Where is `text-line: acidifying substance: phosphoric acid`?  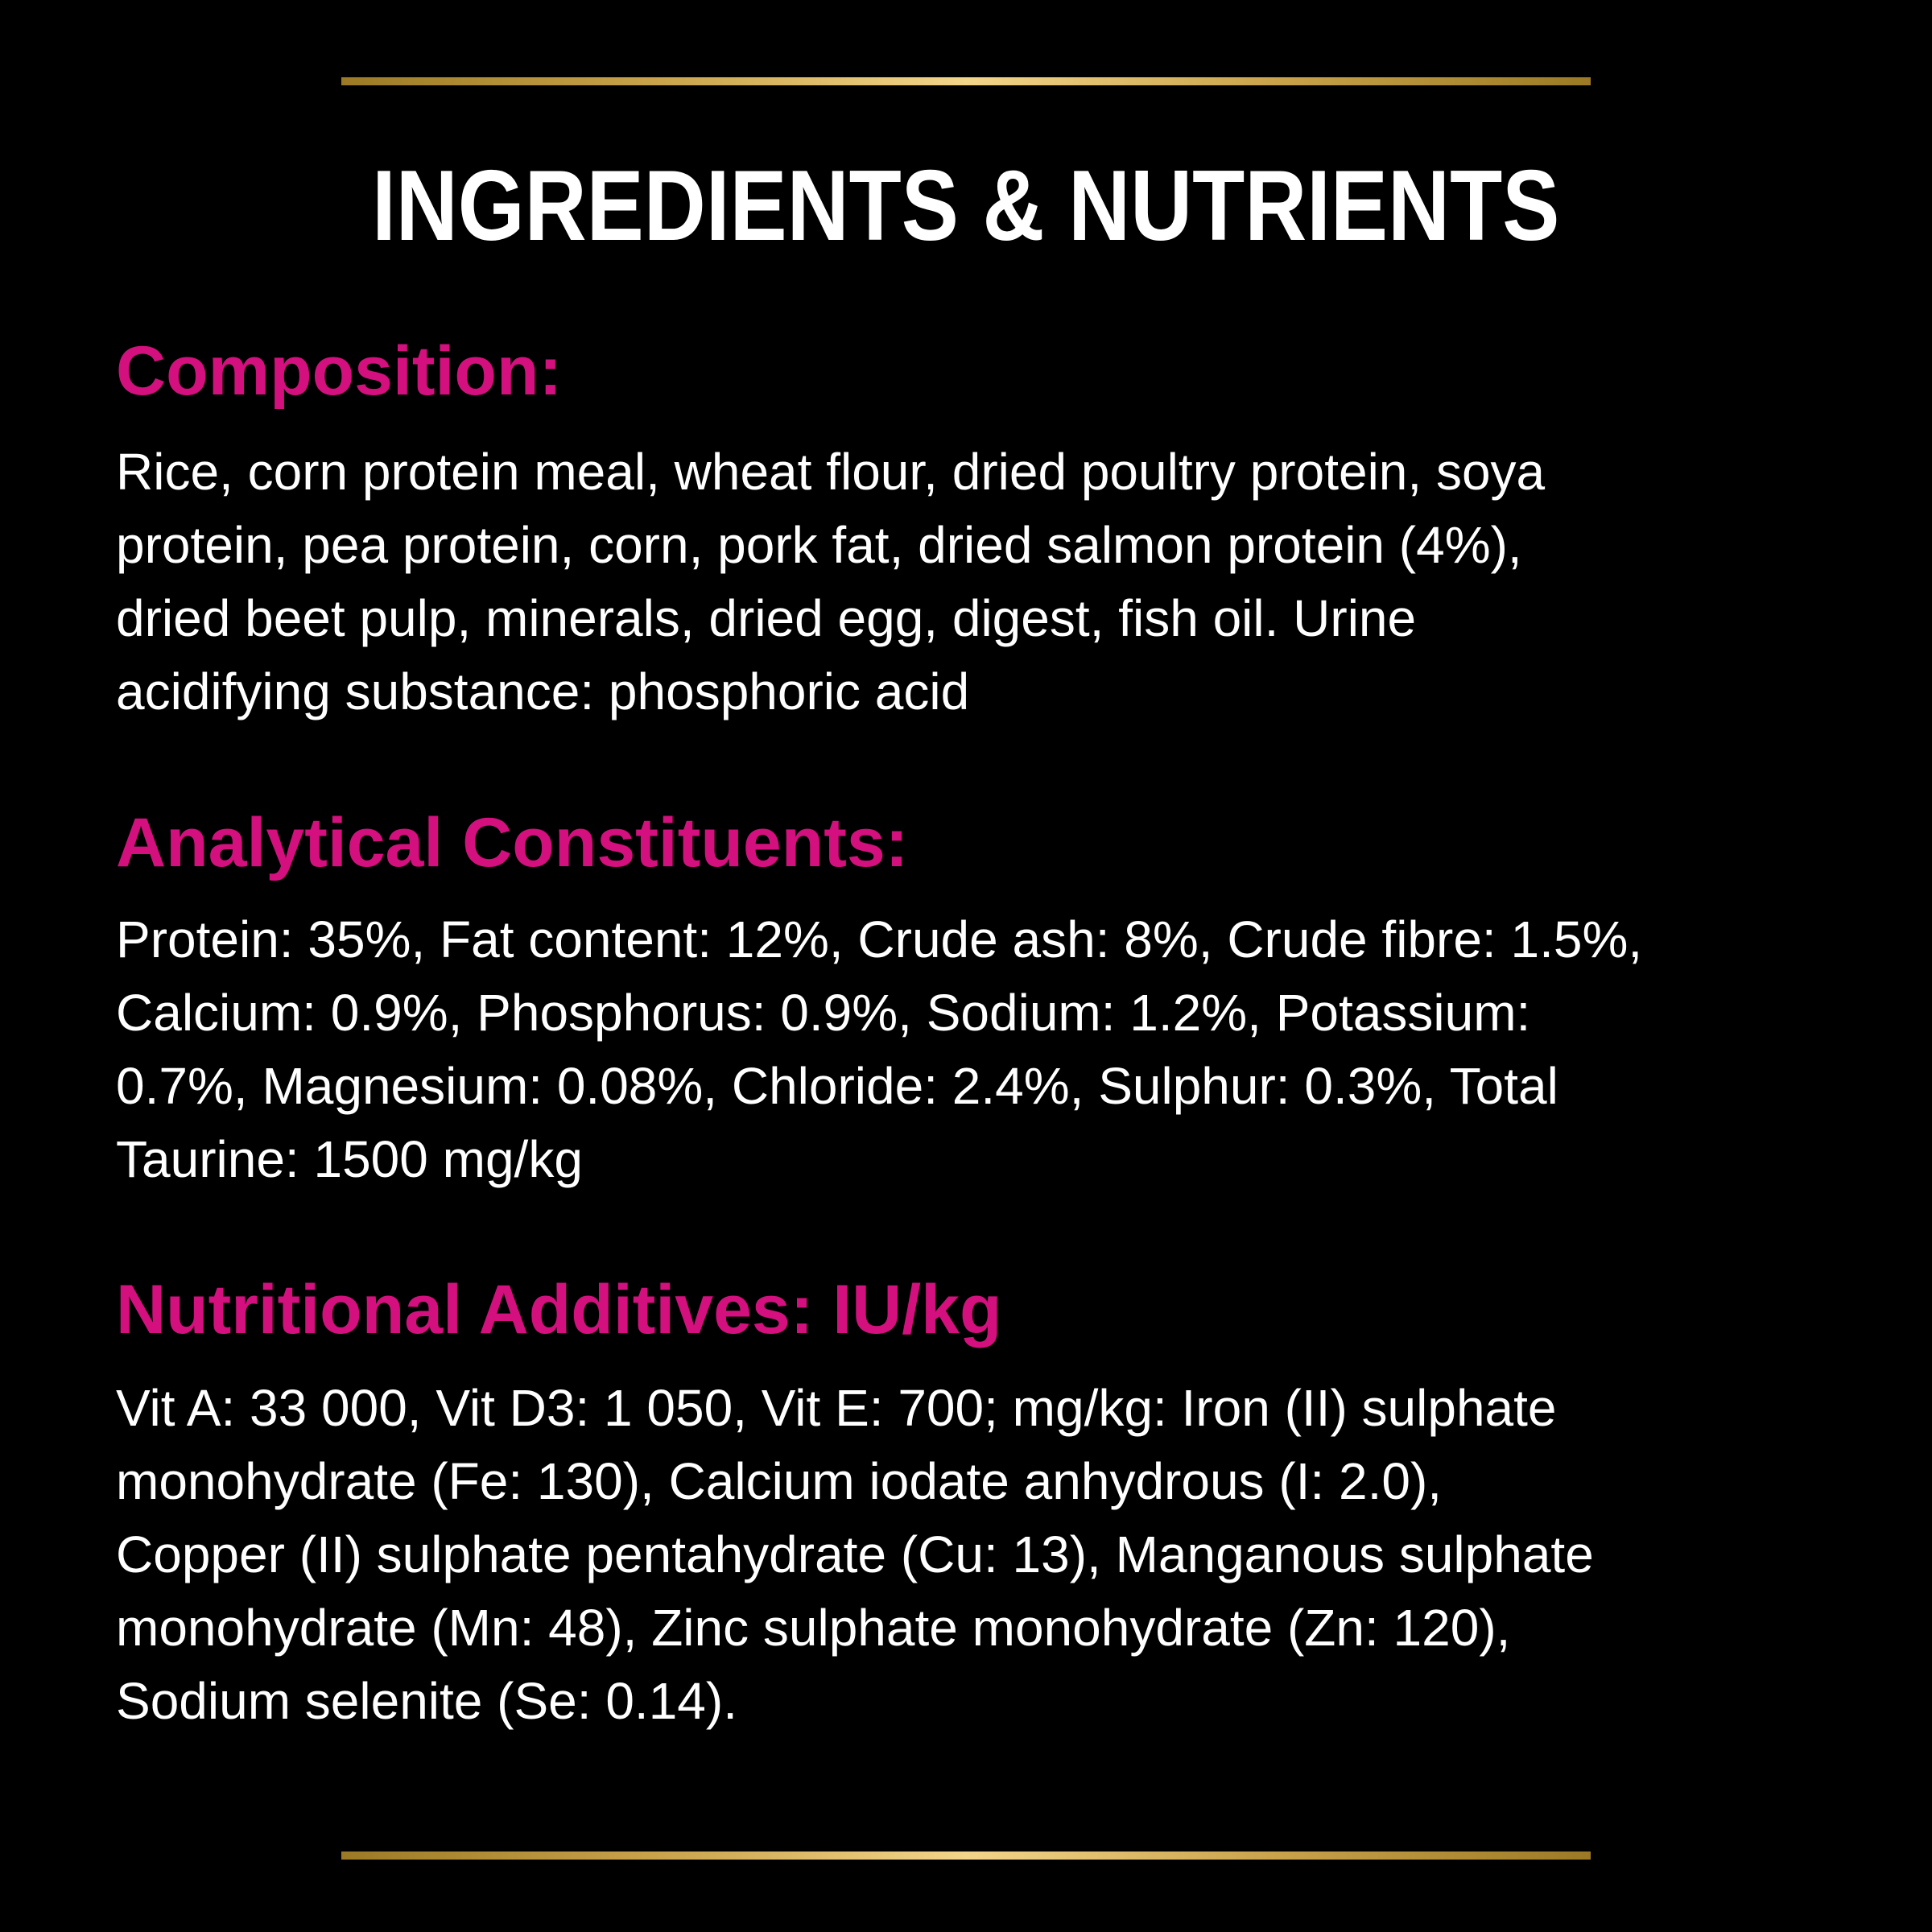 text-line: acidifying substance: phosphoric acid is located at coordinates (543, 691).